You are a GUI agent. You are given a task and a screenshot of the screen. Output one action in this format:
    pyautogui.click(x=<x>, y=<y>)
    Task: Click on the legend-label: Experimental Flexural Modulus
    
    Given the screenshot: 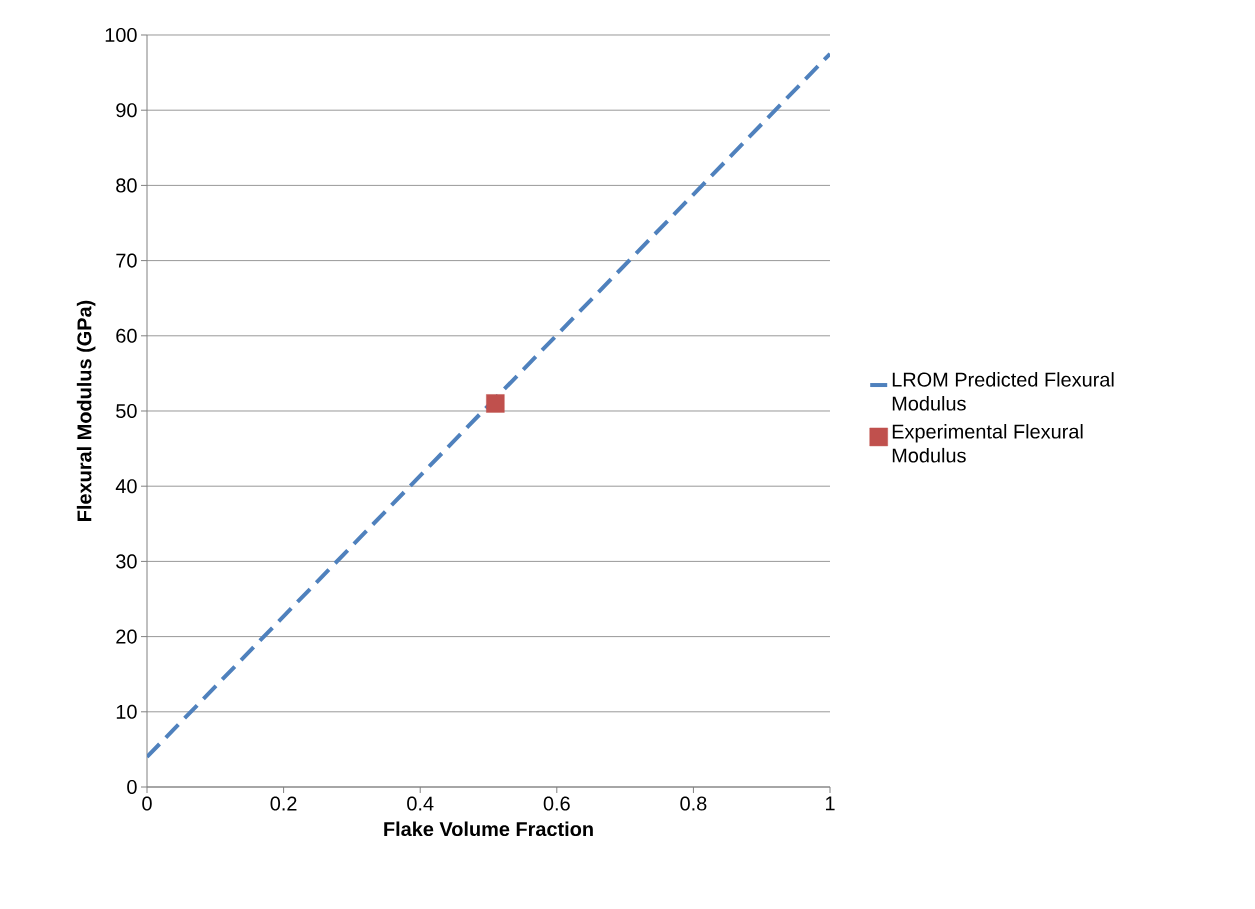 What is the action you would take?
    pyautogui.click(x=987, y=443)
    